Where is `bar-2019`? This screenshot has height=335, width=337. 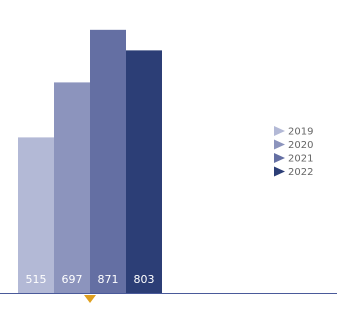 bar-2019 is located at coordinates (36, 215).